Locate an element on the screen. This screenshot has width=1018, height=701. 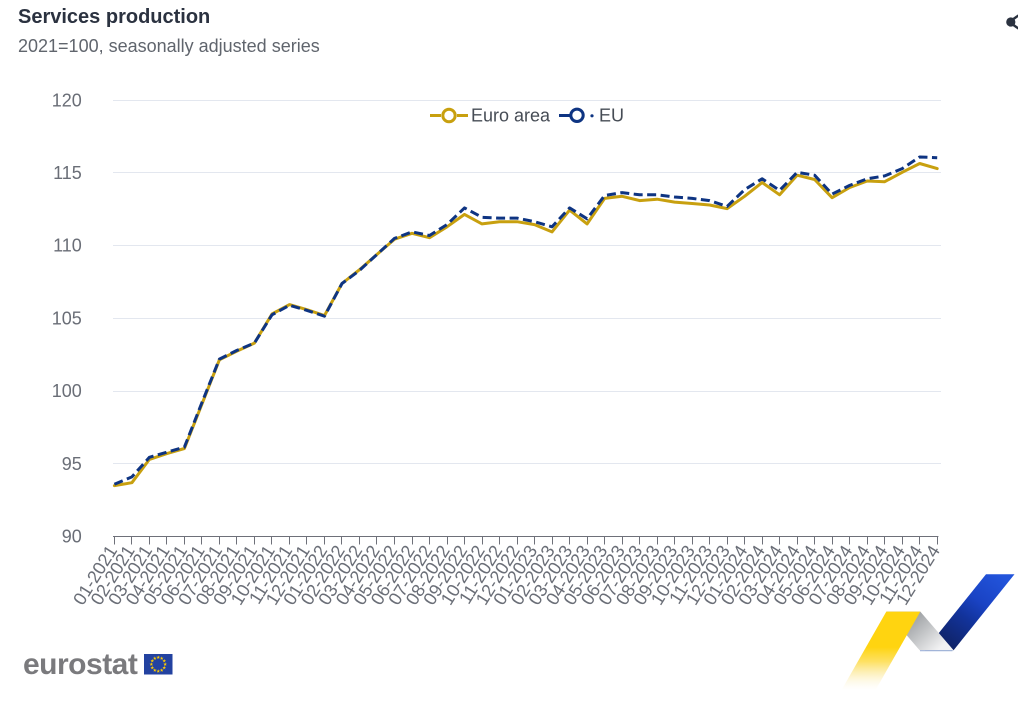
svg-text: 115 is located at coordinates (67, 173).